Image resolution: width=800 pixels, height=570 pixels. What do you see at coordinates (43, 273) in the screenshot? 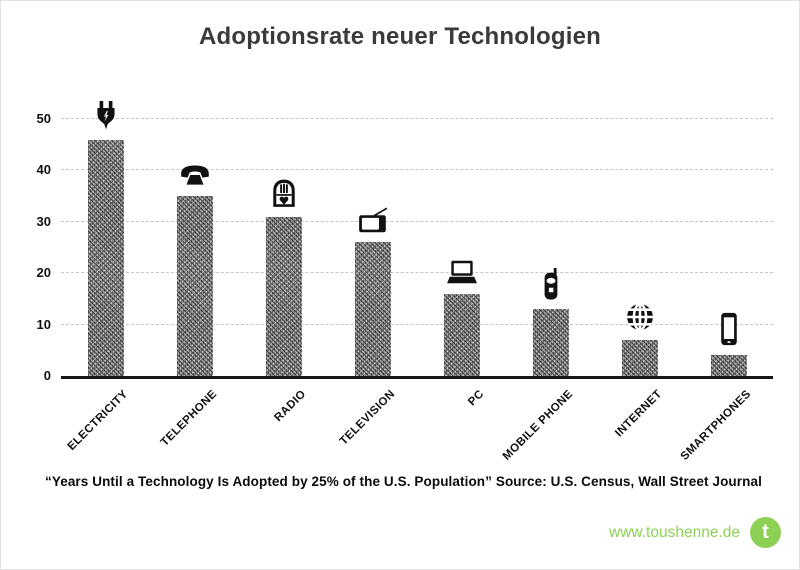
I see `y-tick-label: 20` at bounding box center [43, 273].